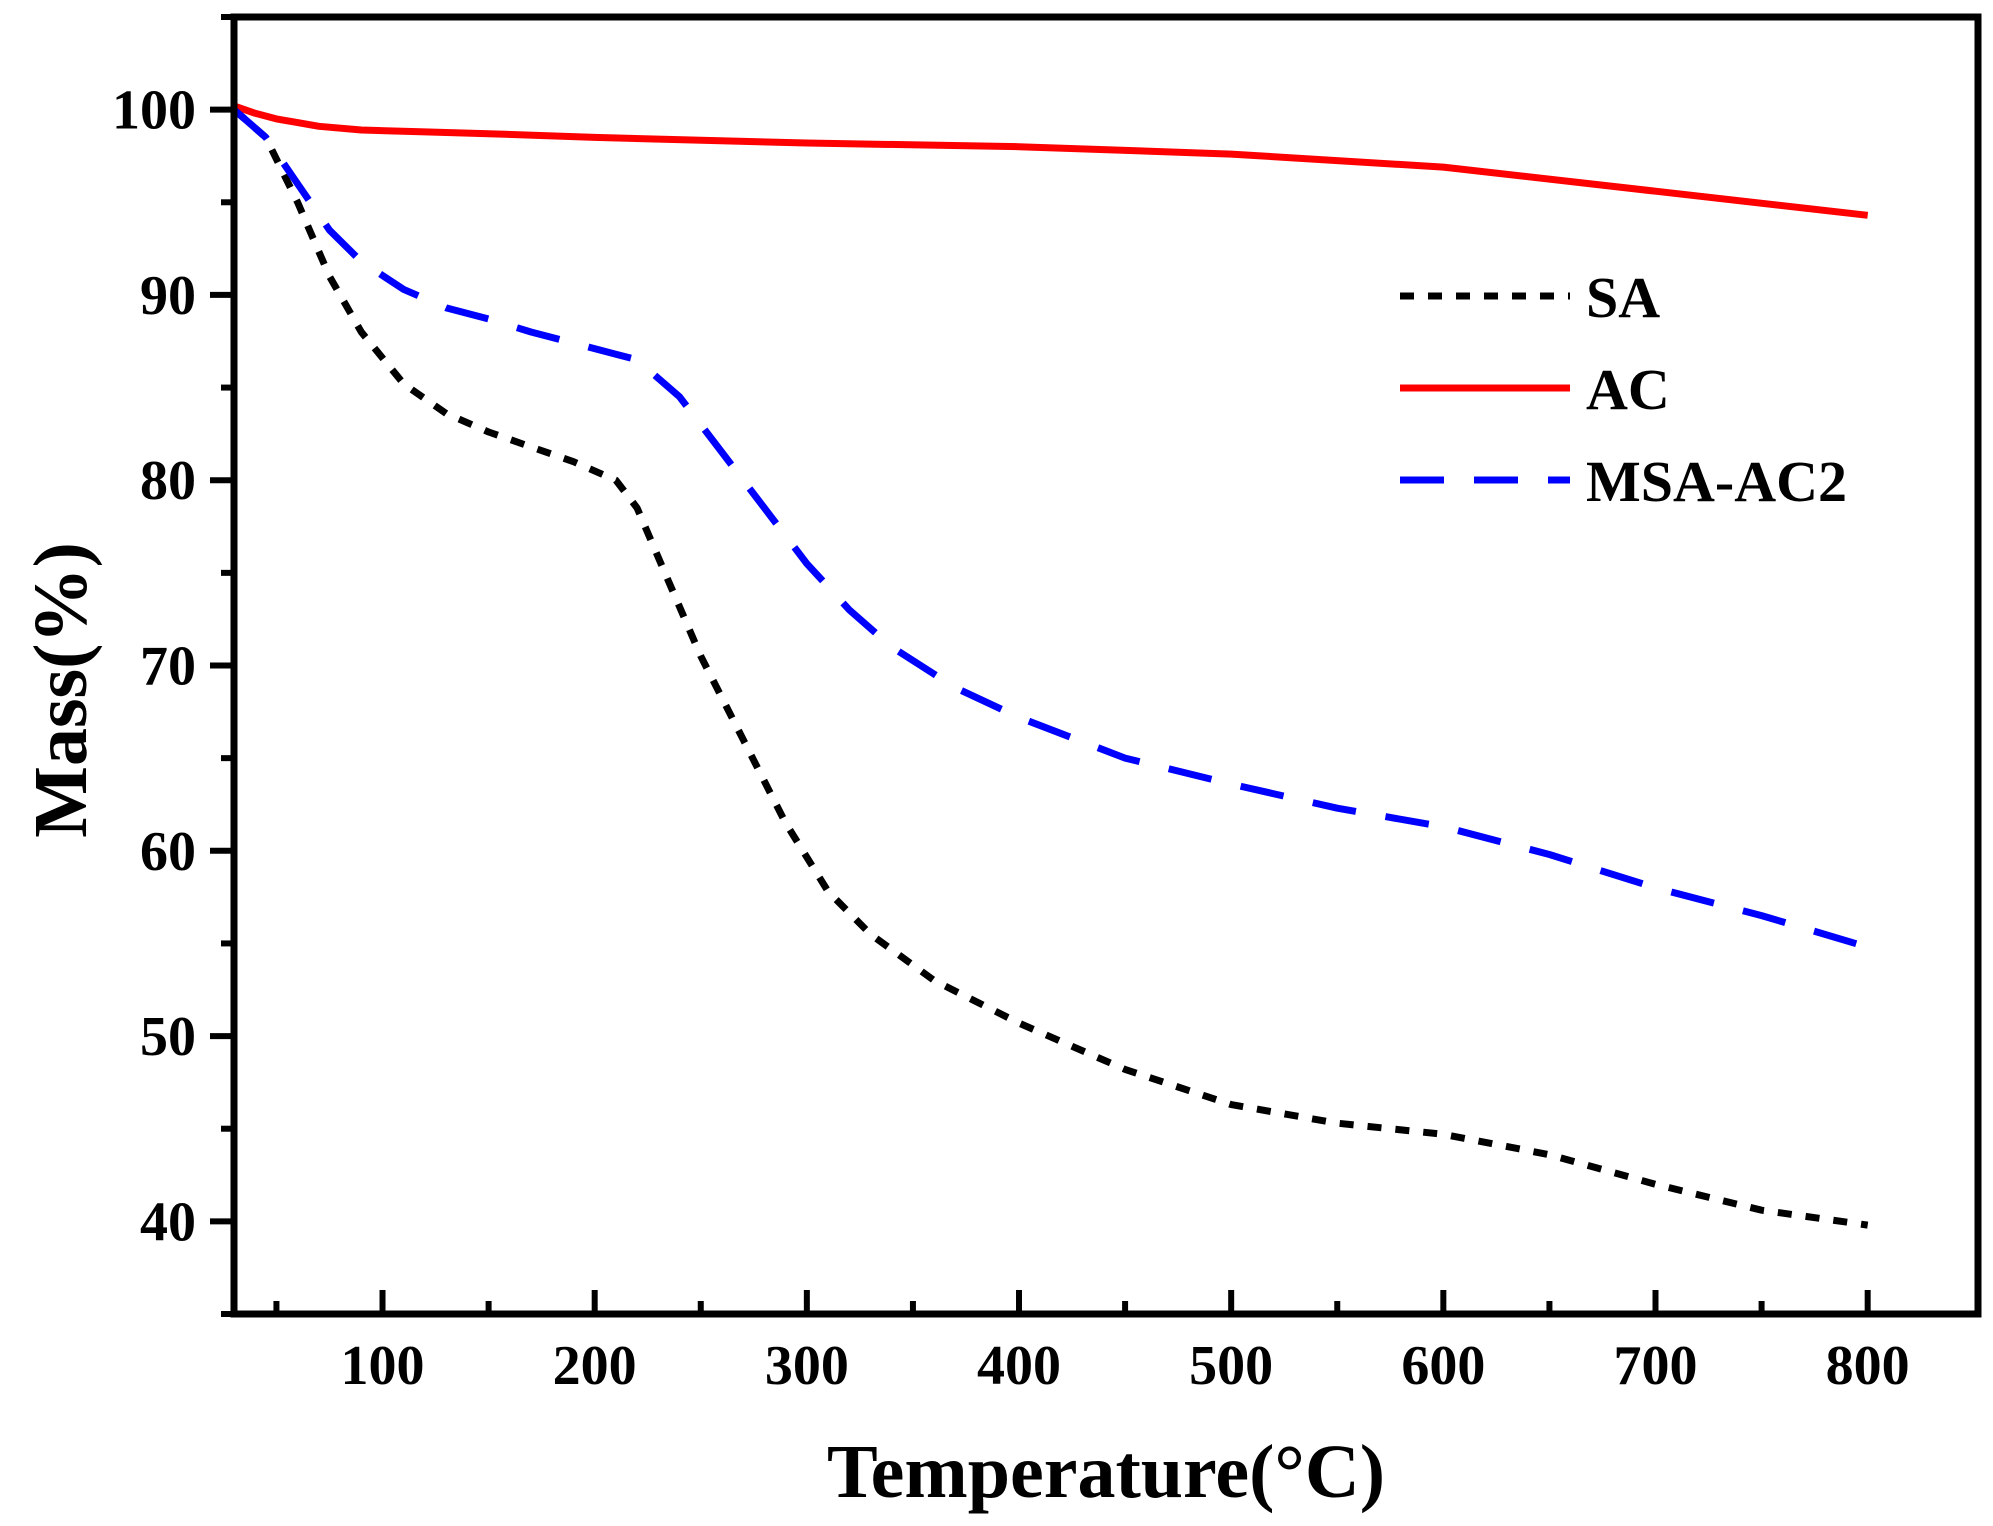  Describe the element at coordinates (1019, 1366) in the screenshot. I see `x-tick-label: 400` at that location.